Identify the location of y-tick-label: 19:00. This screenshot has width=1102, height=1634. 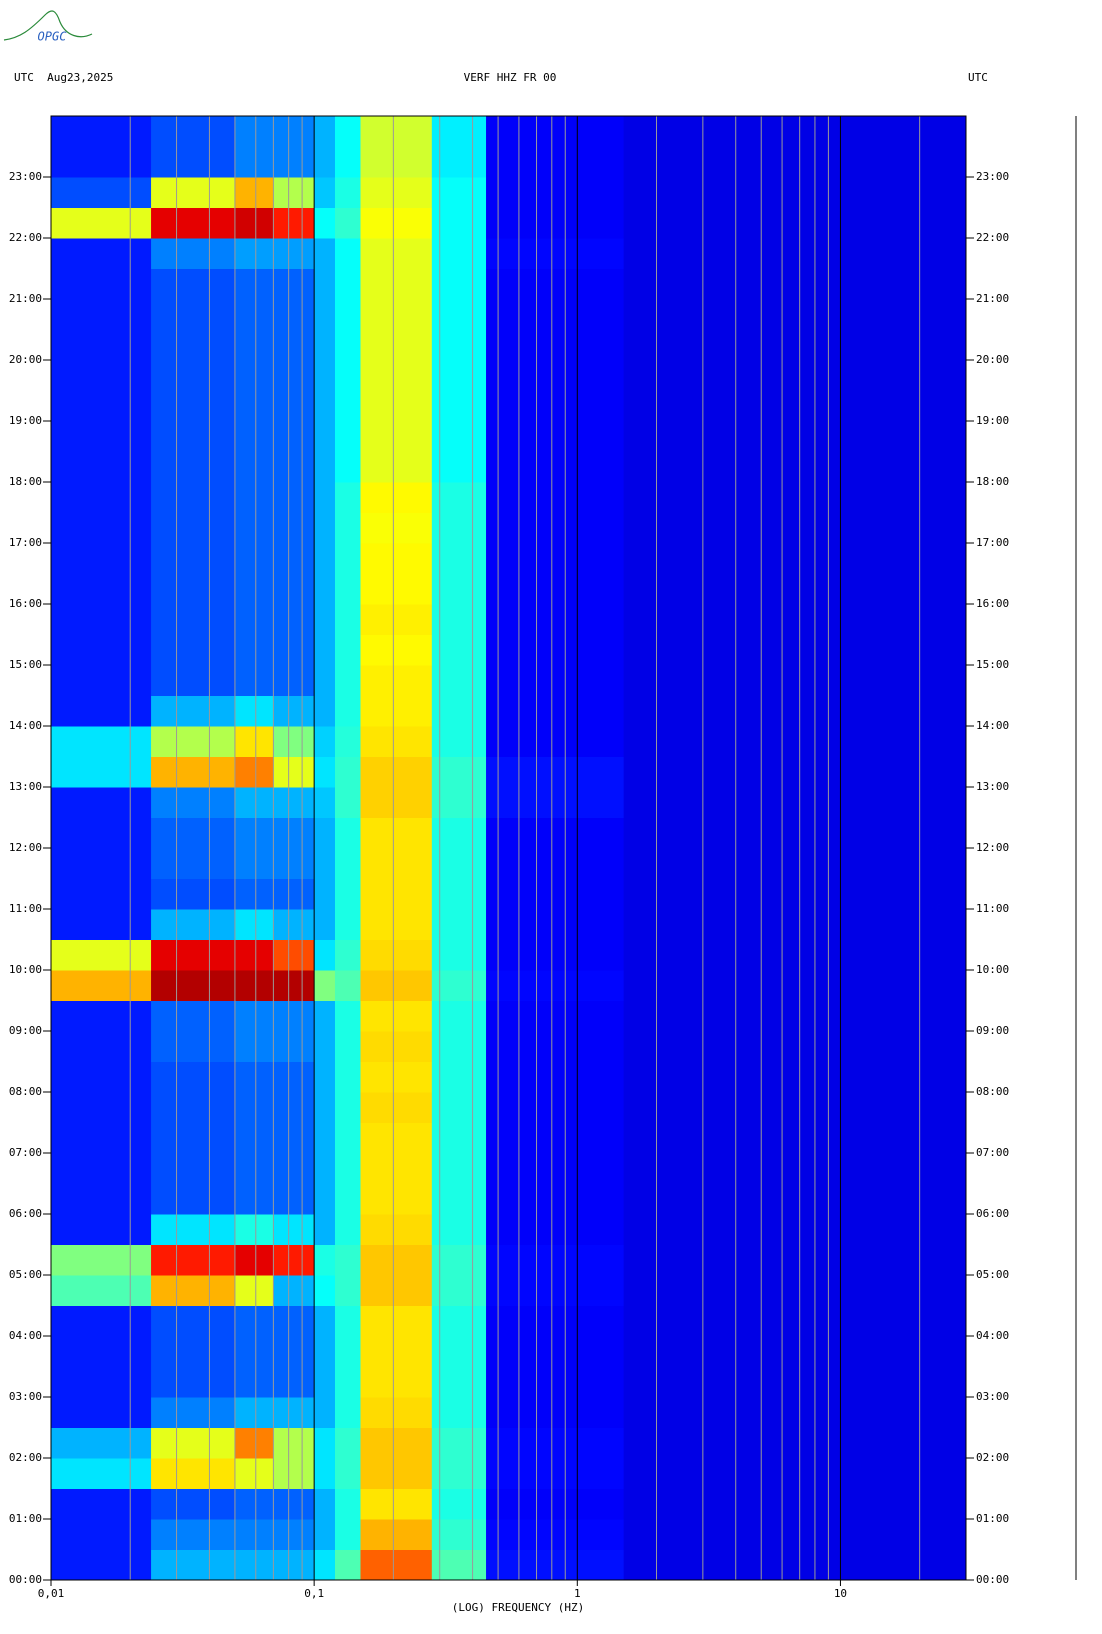
(25, 420).